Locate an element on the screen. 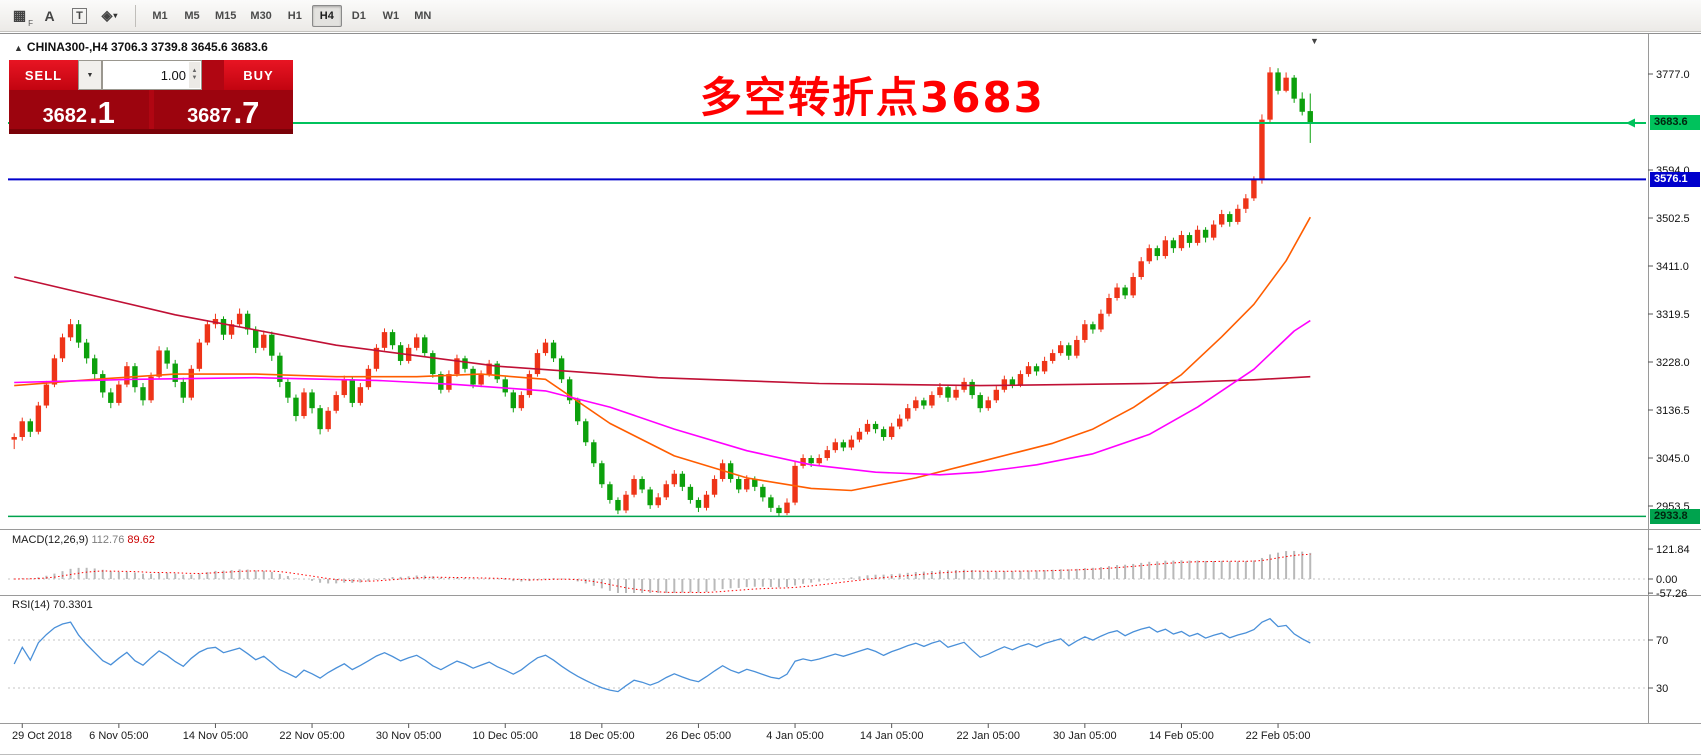 The width and height of the screenshot is (1701, 755). timeframe-m15: M15 is located at coordinates (226, 15).